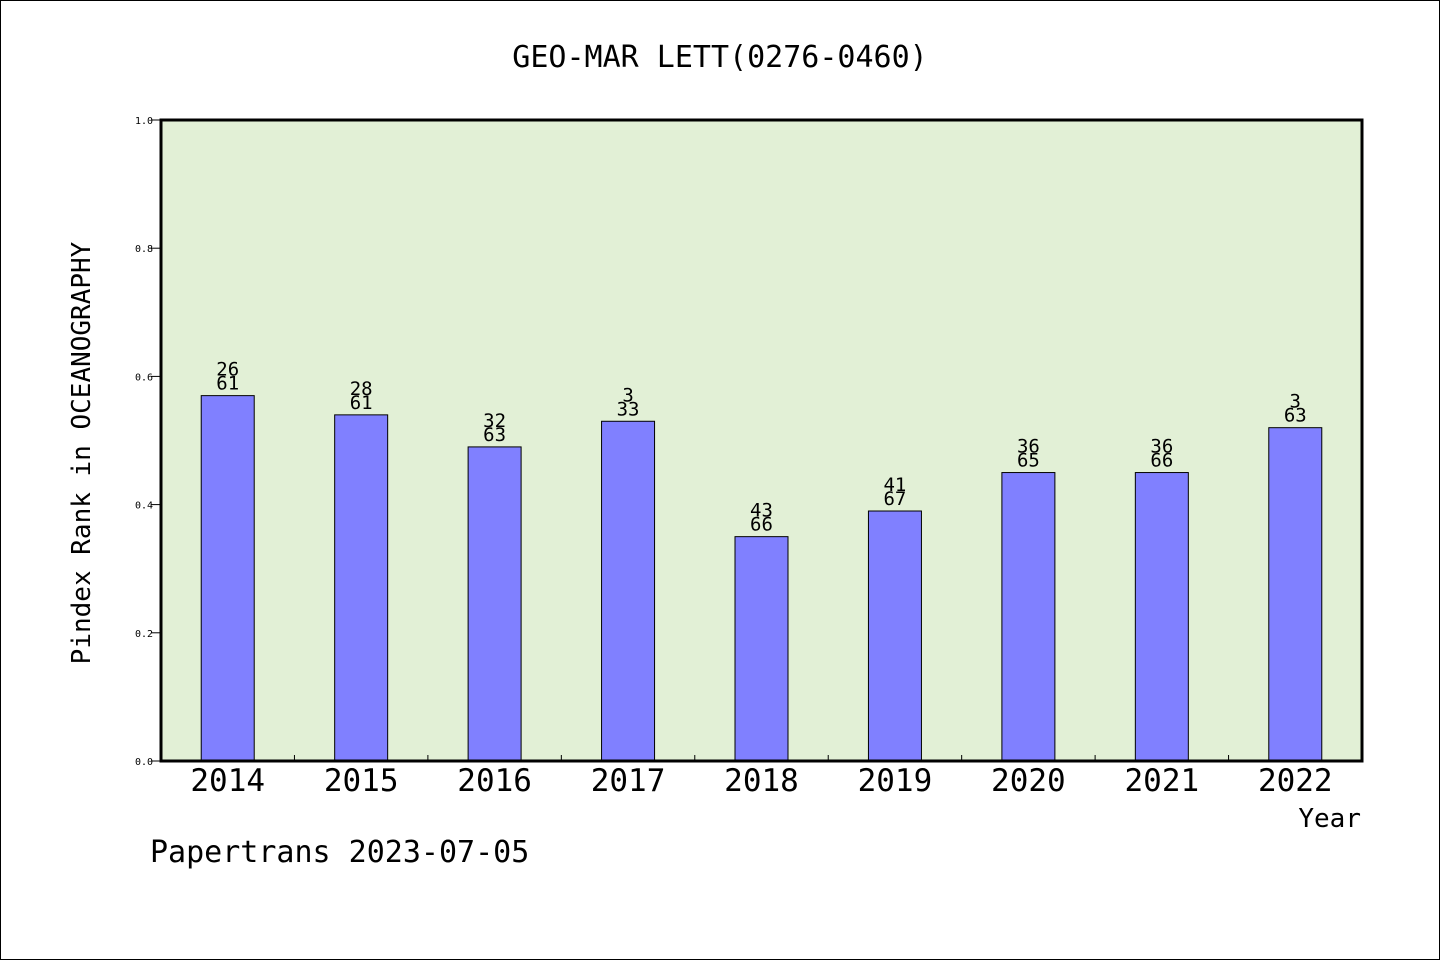  Describe the element at coordinates (82, 452) in the screenshot. I see `y-axis-label: Pindex Rank in OCEANOGRAPHY` at that location.